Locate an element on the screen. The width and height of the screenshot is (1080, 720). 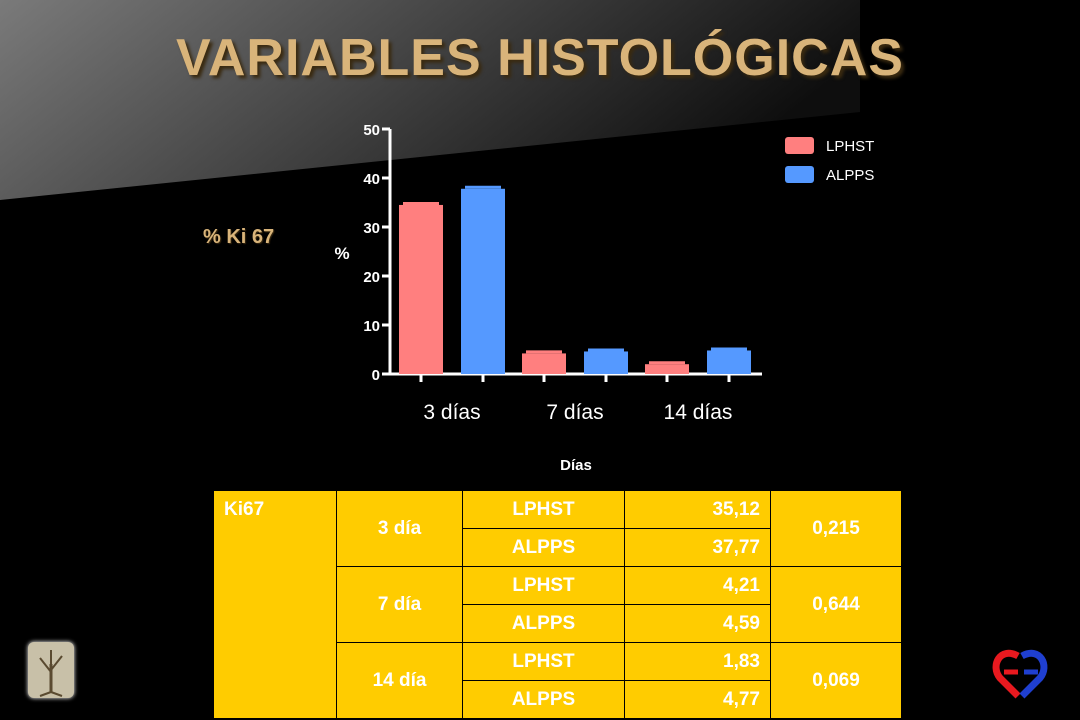
legend-label: ALPPS is located at coordinates (850, 175).